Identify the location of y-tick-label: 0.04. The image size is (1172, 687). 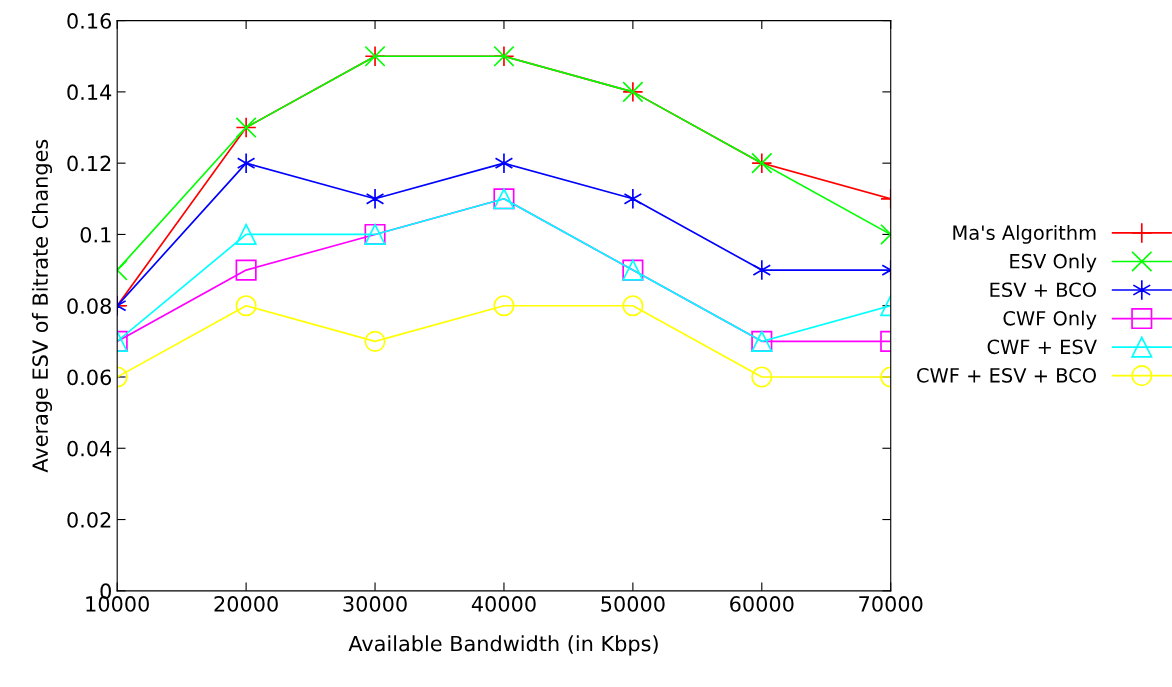
(89, 448).